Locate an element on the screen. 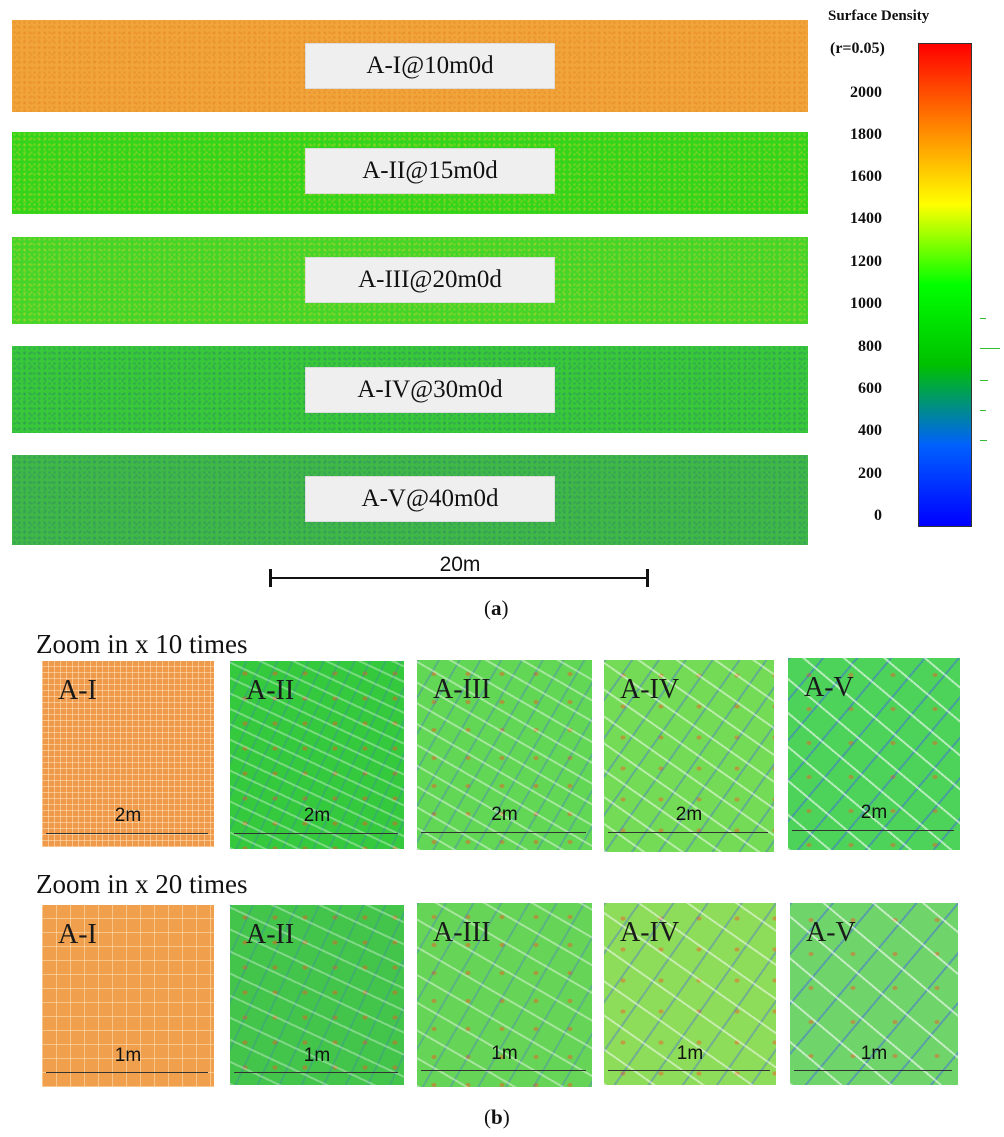 Image resolution: width=1004 pixels, height=1137 pixels. zoom-tile: A-V 1m is located at coordinates (874, 994).